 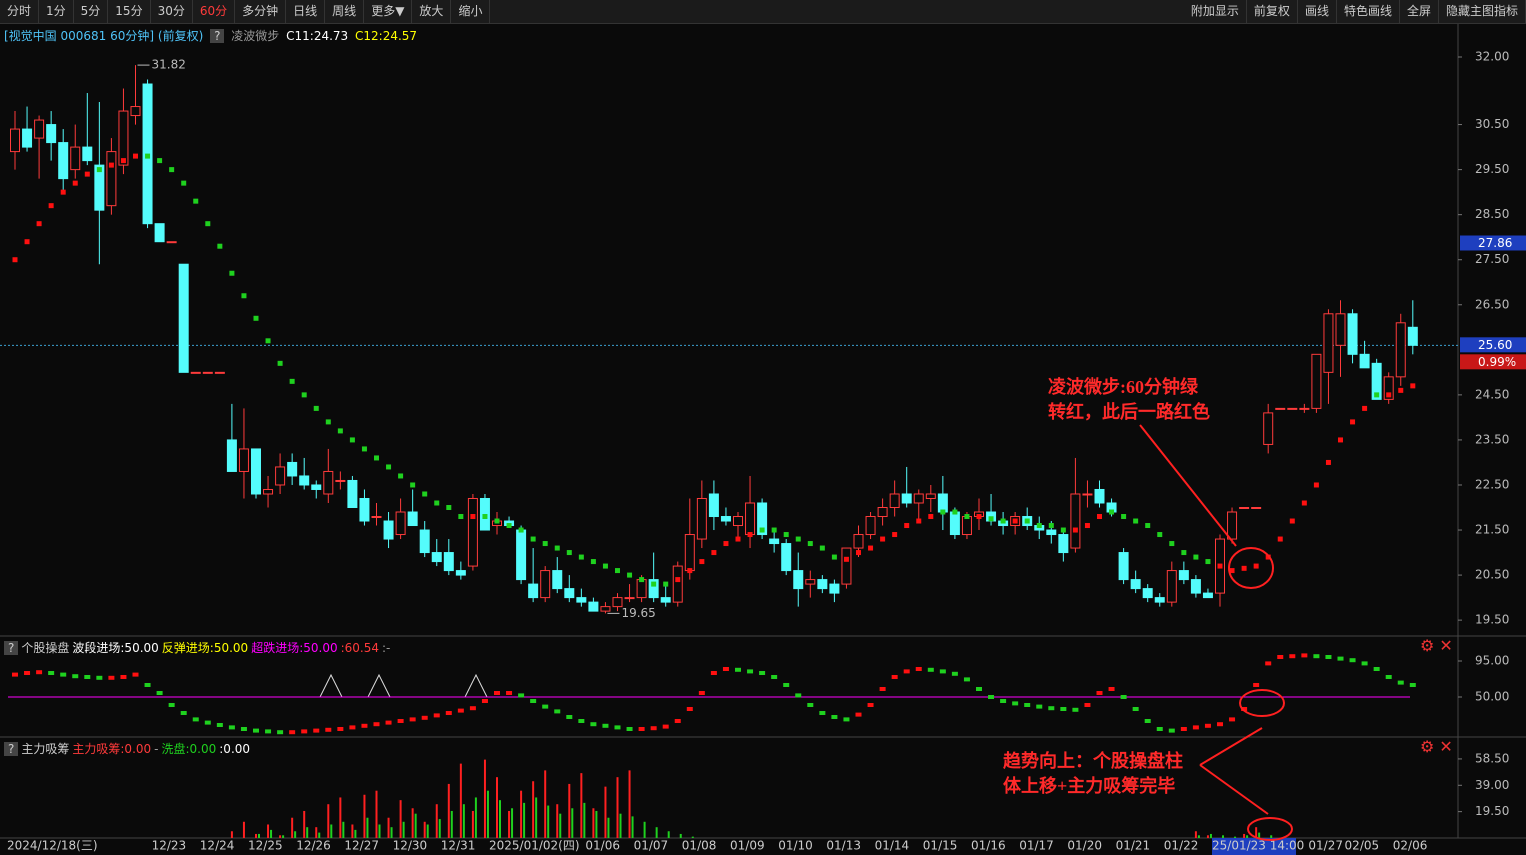 I want to click on toolbar-button: 放大, so click(x=432, y=11).